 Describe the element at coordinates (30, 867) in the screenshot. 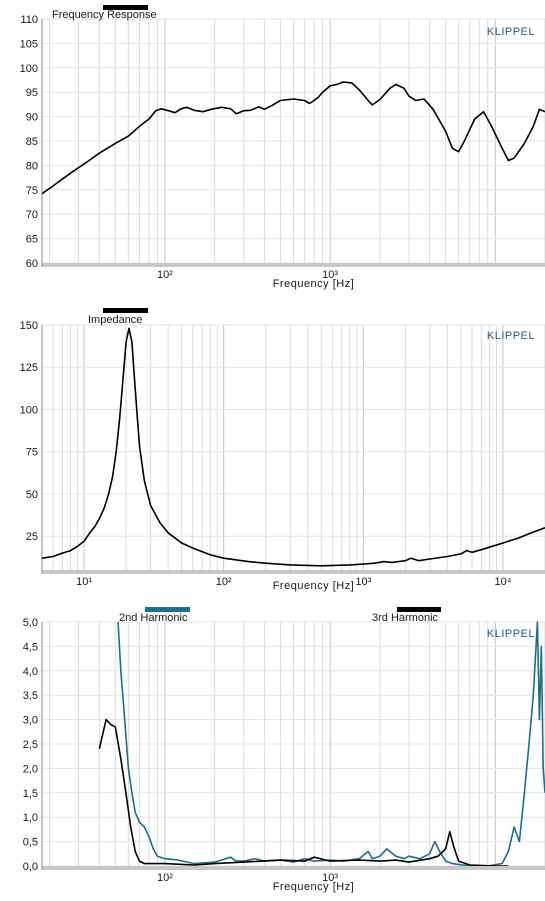

I see `y-tick-label: 0,0` at that location.